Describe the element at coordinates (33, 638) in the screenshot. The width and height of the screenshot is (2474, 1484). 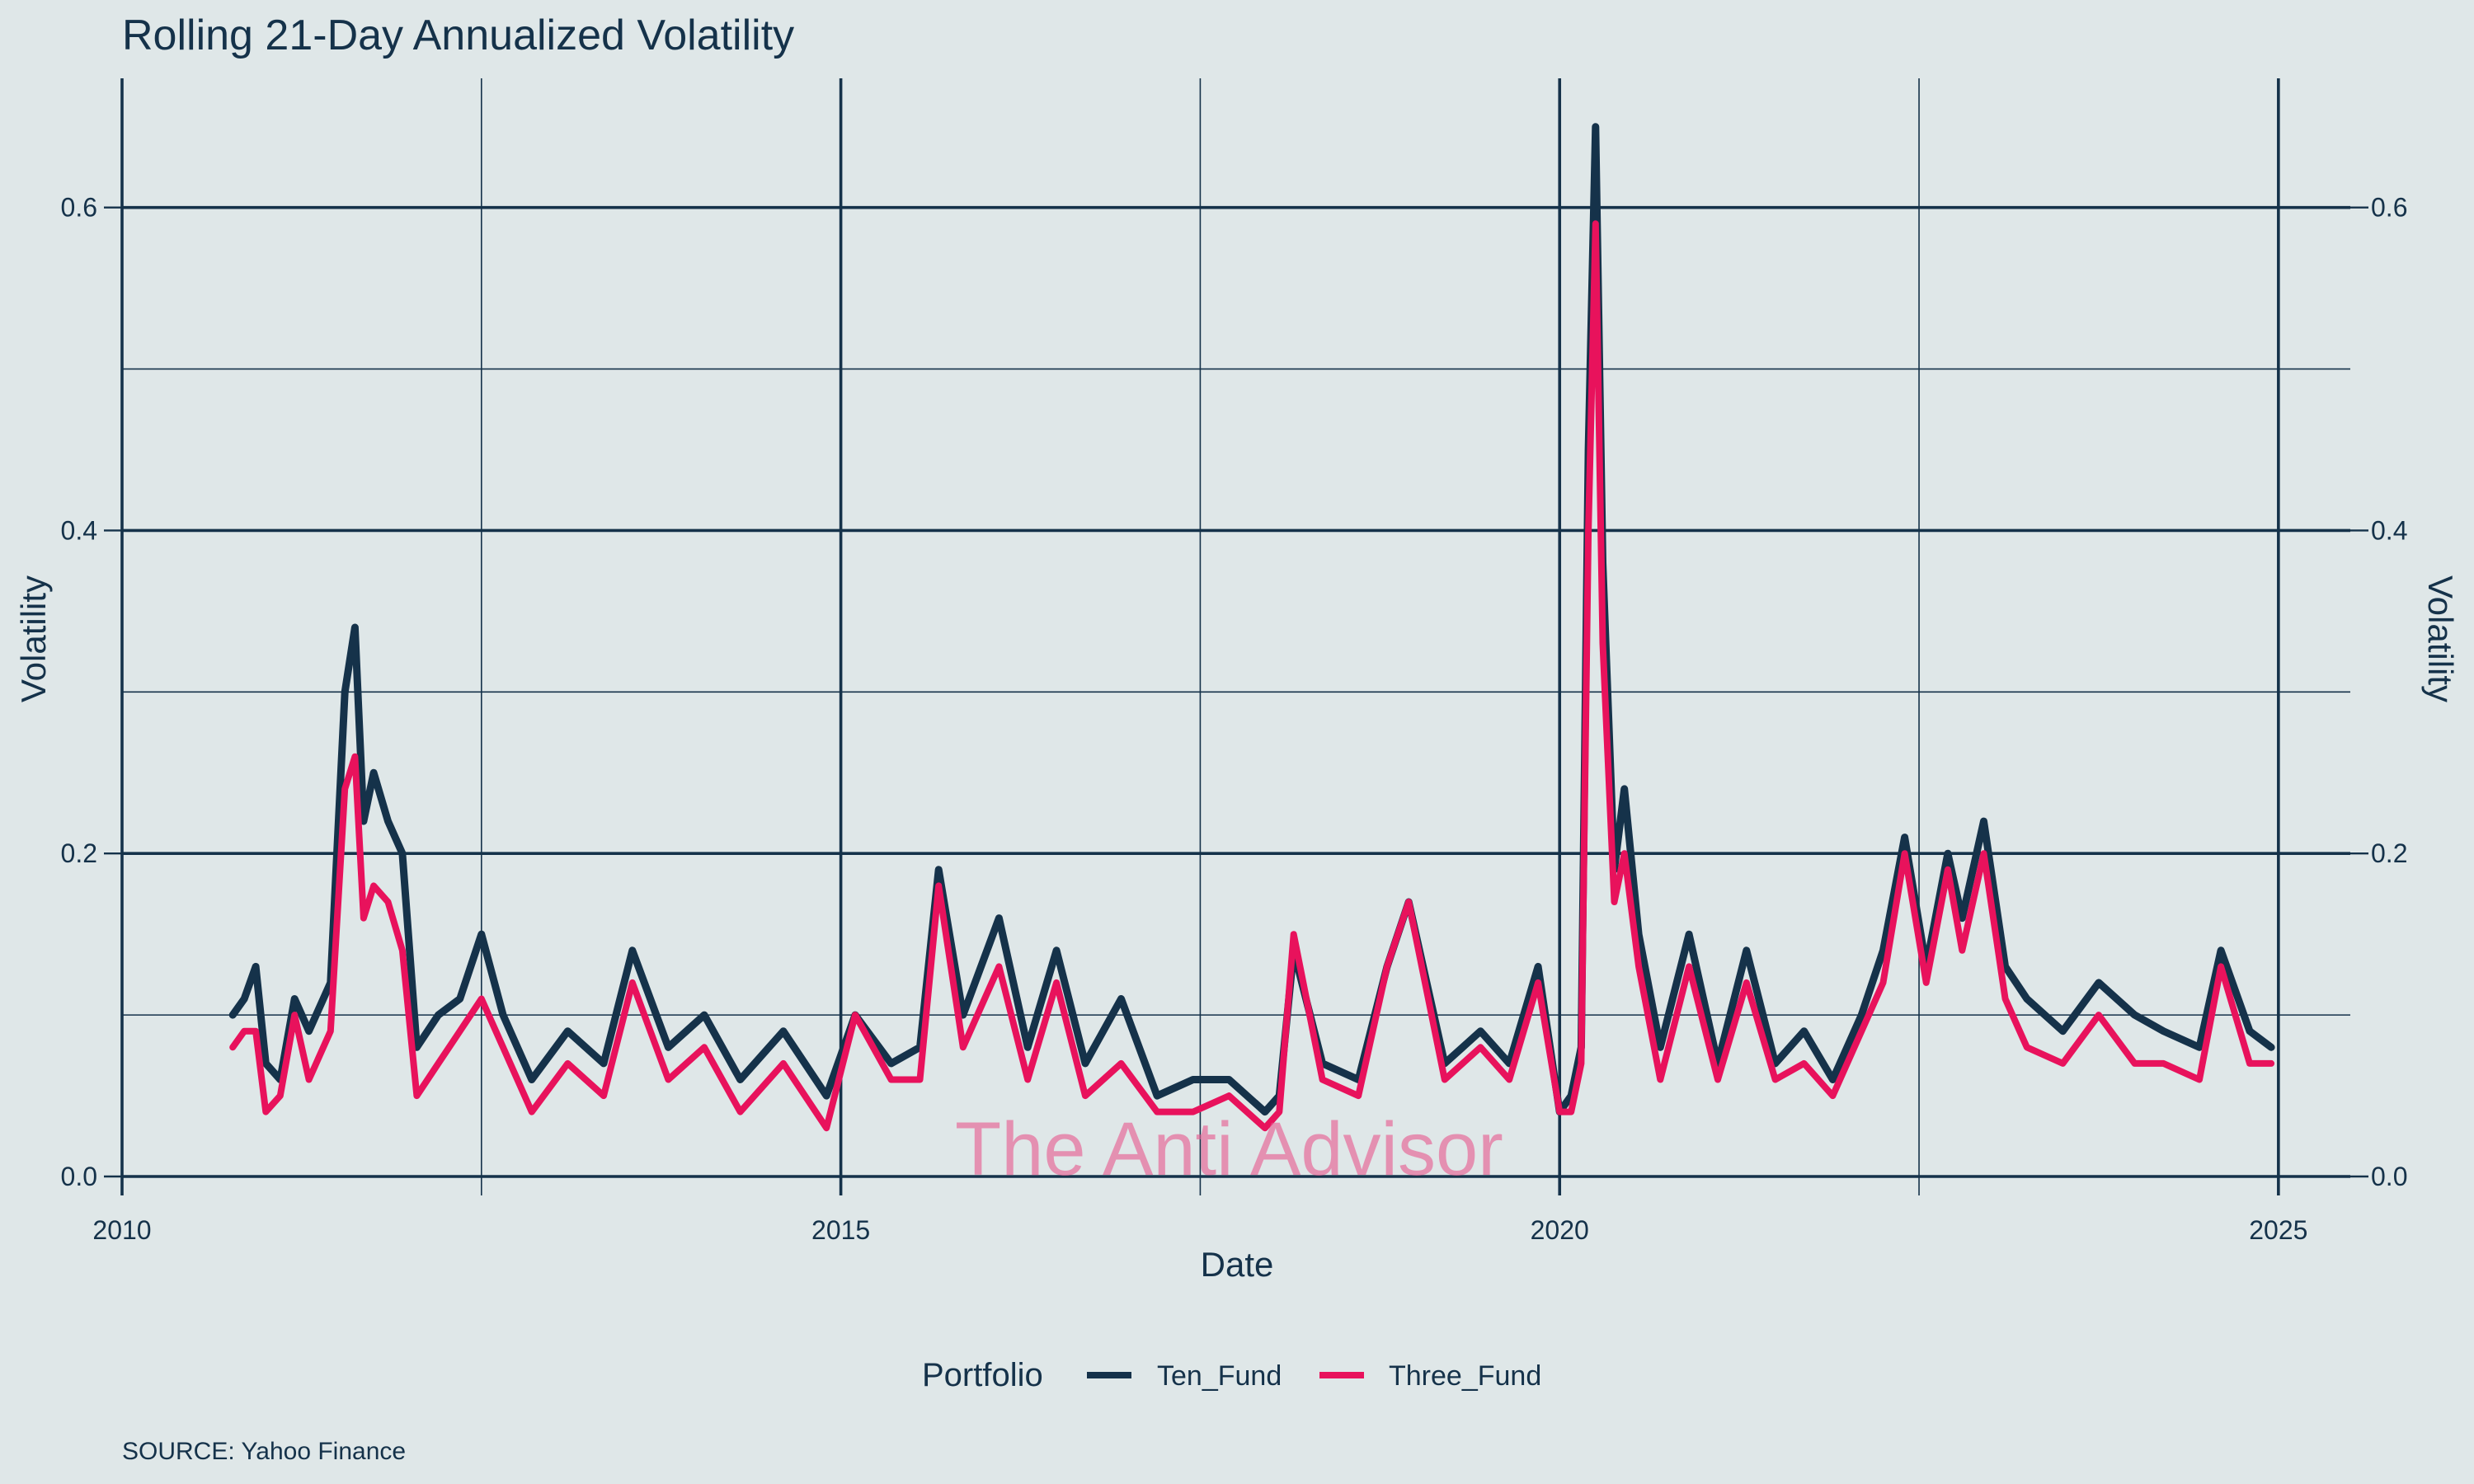
I see `y-axis-title-left: Volatility` at that location.